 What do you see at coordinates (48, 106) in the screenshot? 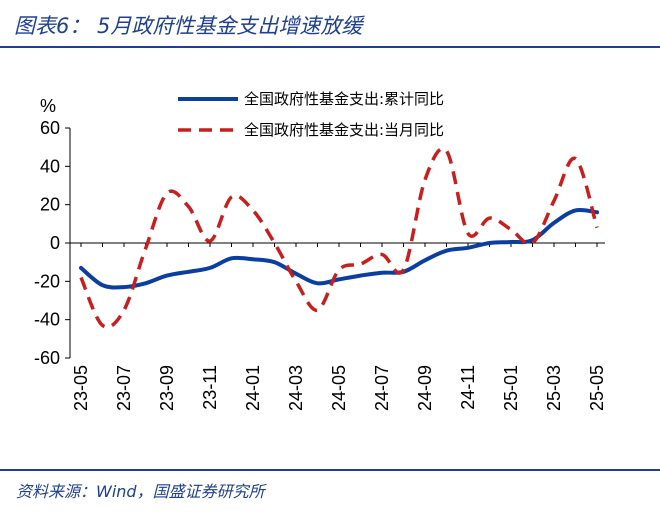
I see `y-axis-unit: %` at bounding box center [48, 106].